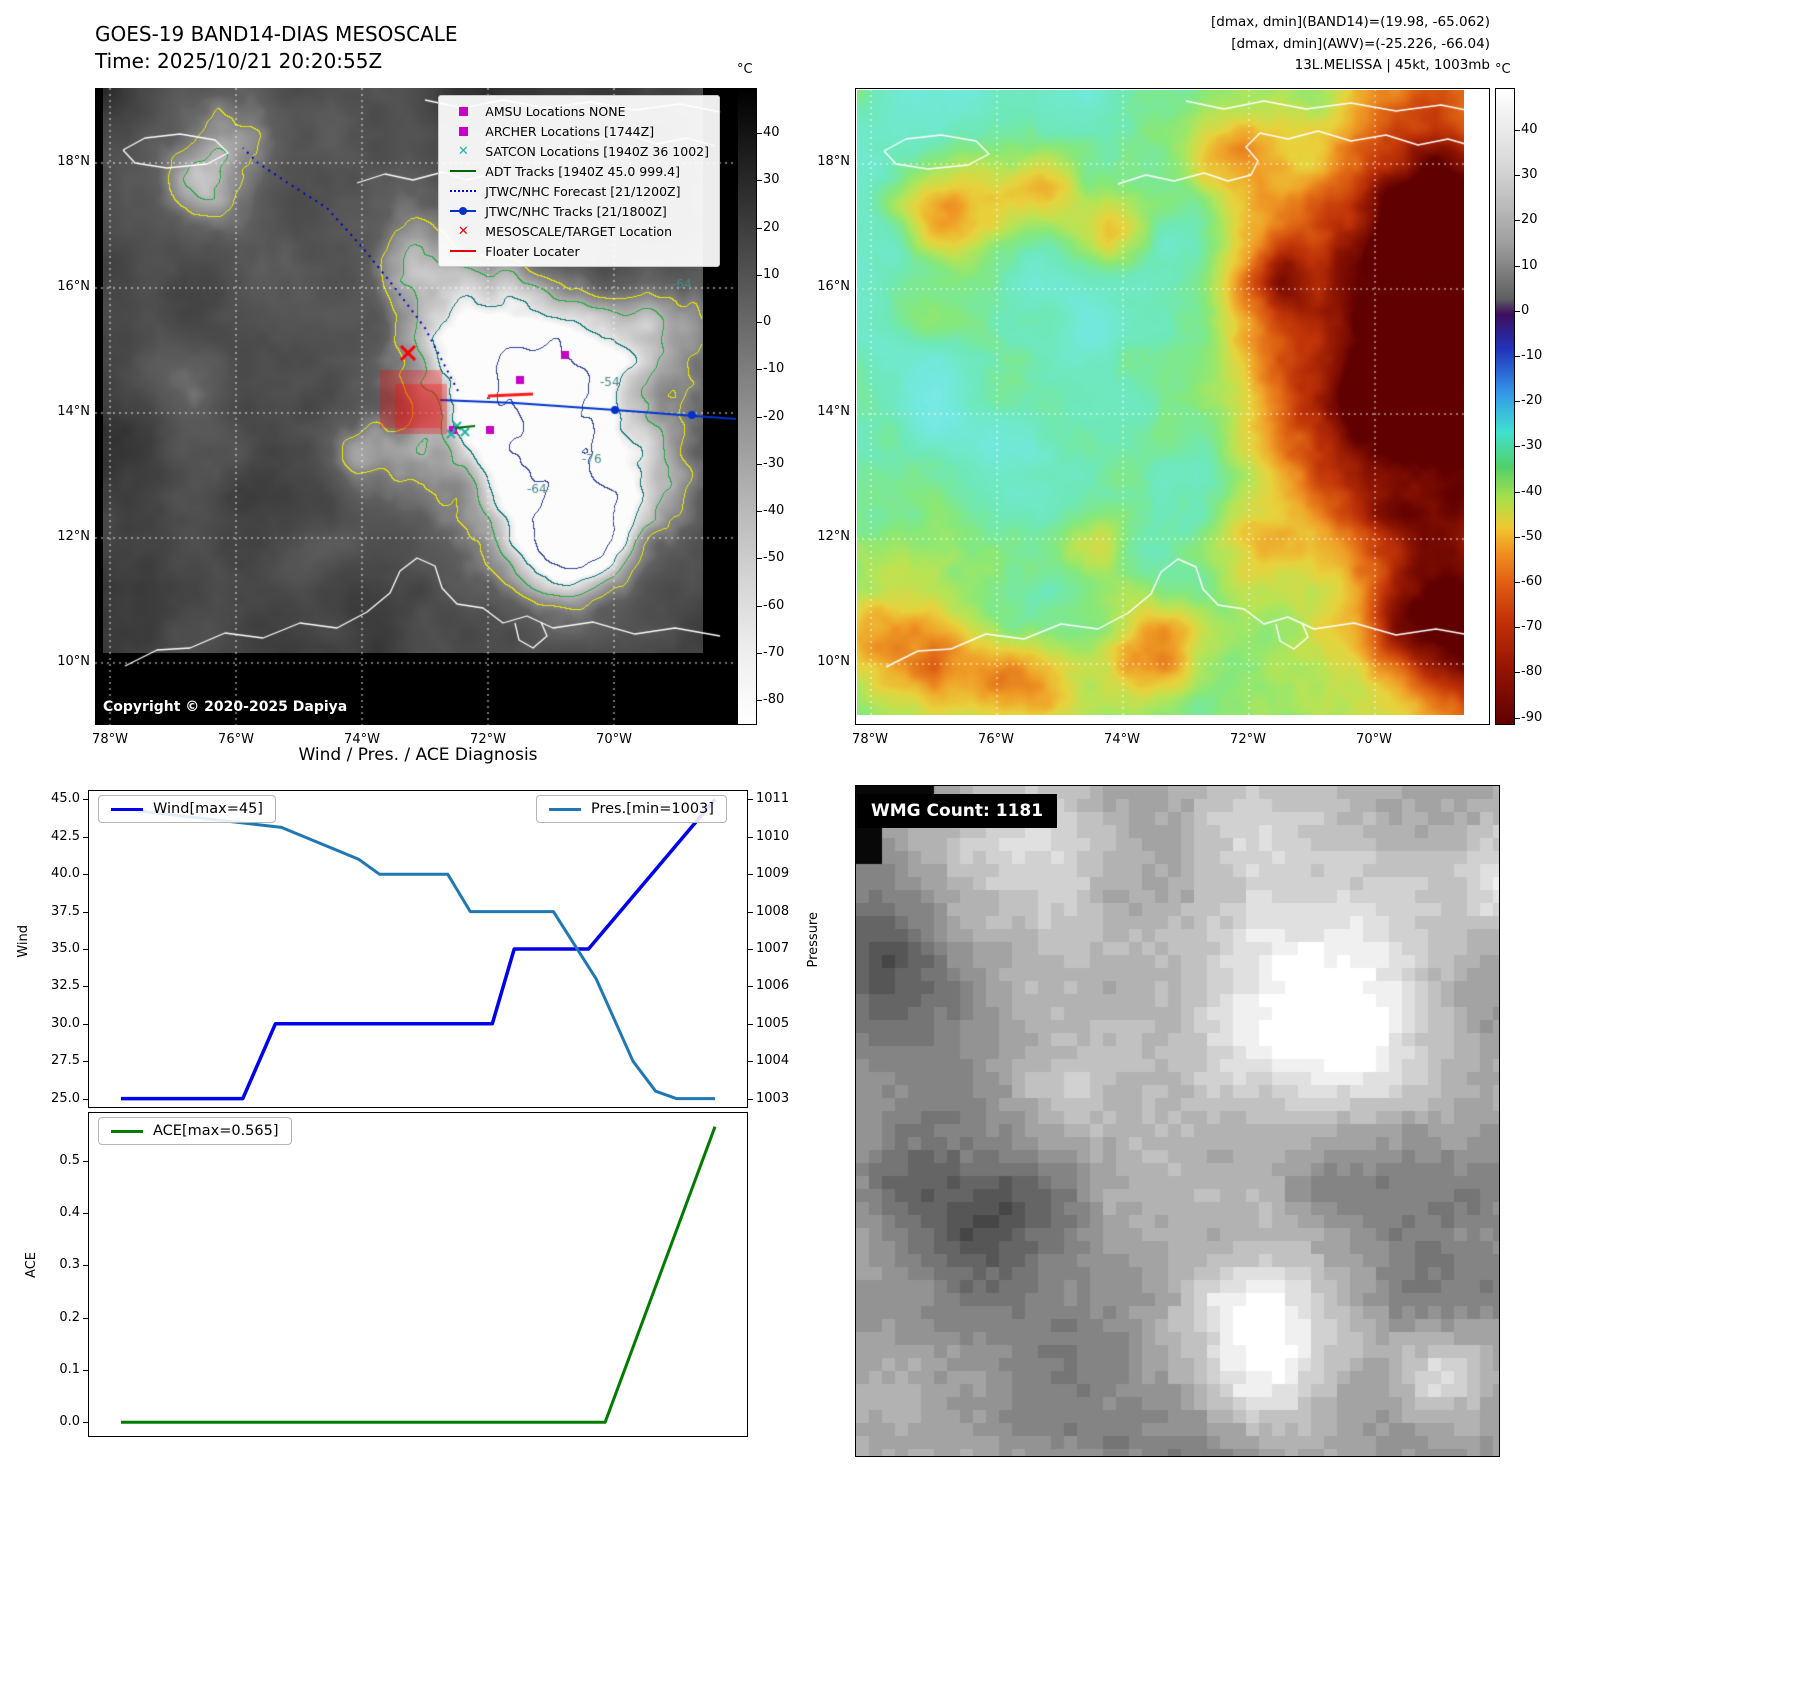 This screenshot has height=1690, width=1801. Describe the element at coordinates (1503, 69) in the screenshot. I see `awv-colorbar-unit: °C` at that location.